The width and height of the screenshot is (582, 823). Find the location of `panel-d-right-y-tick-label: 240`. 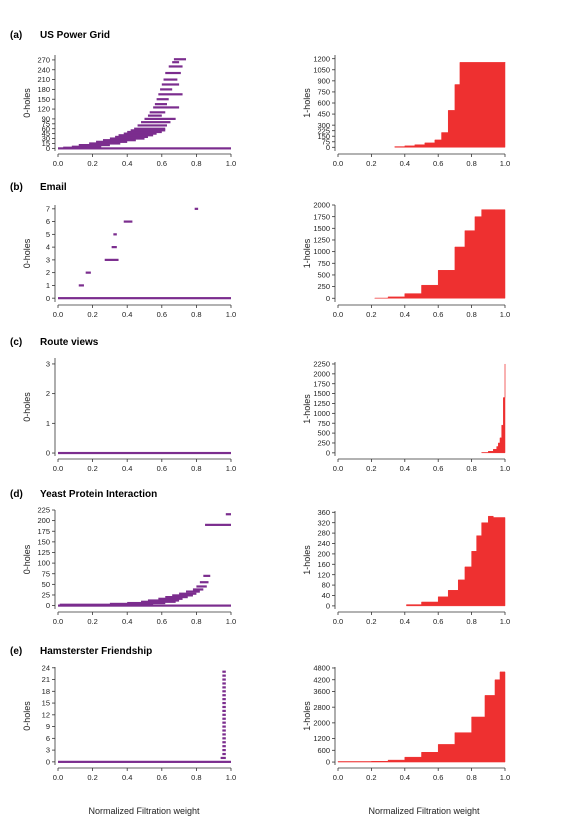

panel-d-right-y-tick-label: 240 is located at coordinates (323, 543).